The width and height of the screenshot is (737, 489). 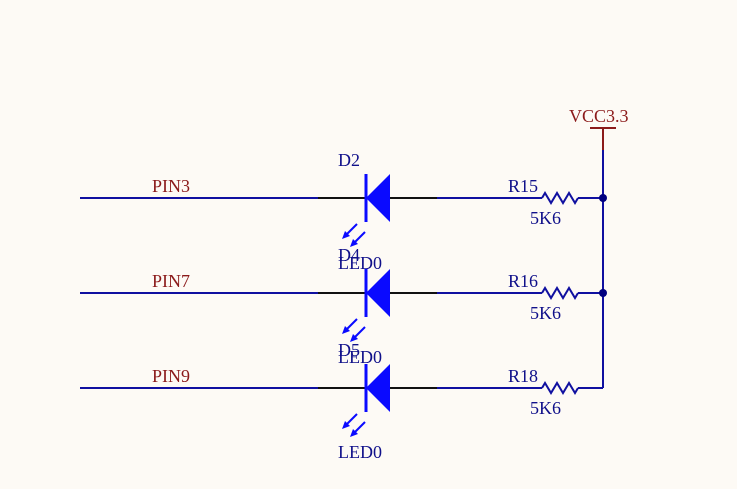 What do you see at coordinates (599, 116) in the screenshot?
I see `power-label: VCC3.3` at bounding box center [599, 116].